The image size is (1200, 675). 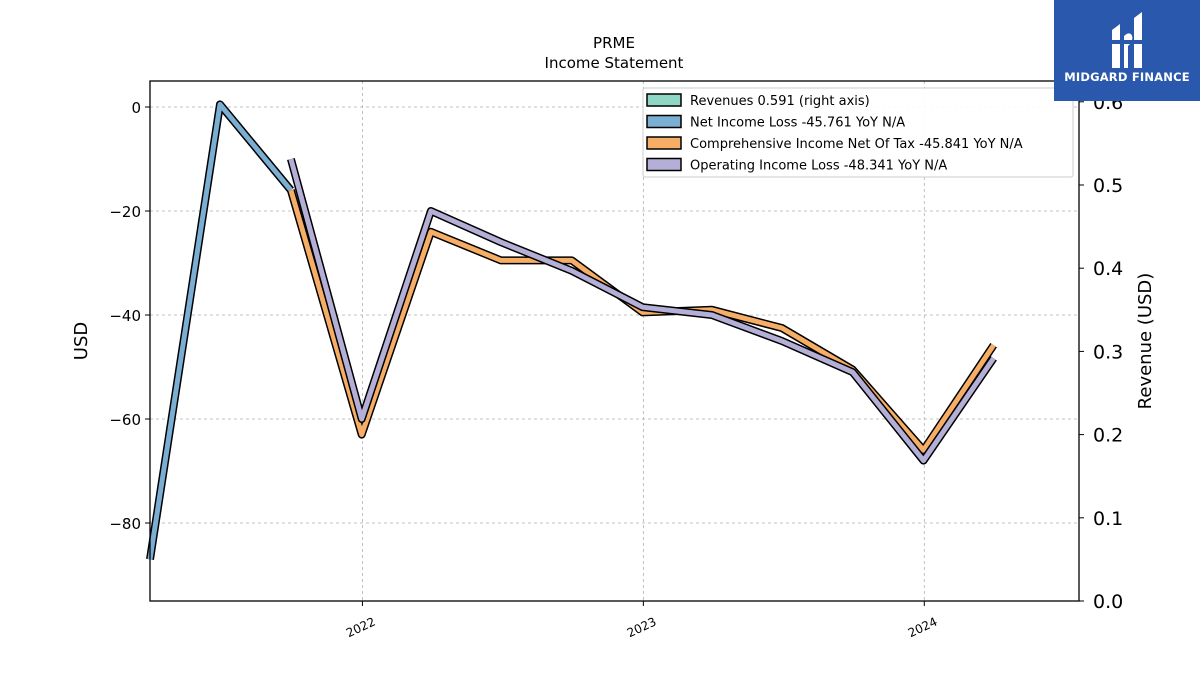 What do you see at coordinates (1108, 352) in the screenshot?
I see `y-right-tick-label: 0.3` at bounding box center [1108, 352].